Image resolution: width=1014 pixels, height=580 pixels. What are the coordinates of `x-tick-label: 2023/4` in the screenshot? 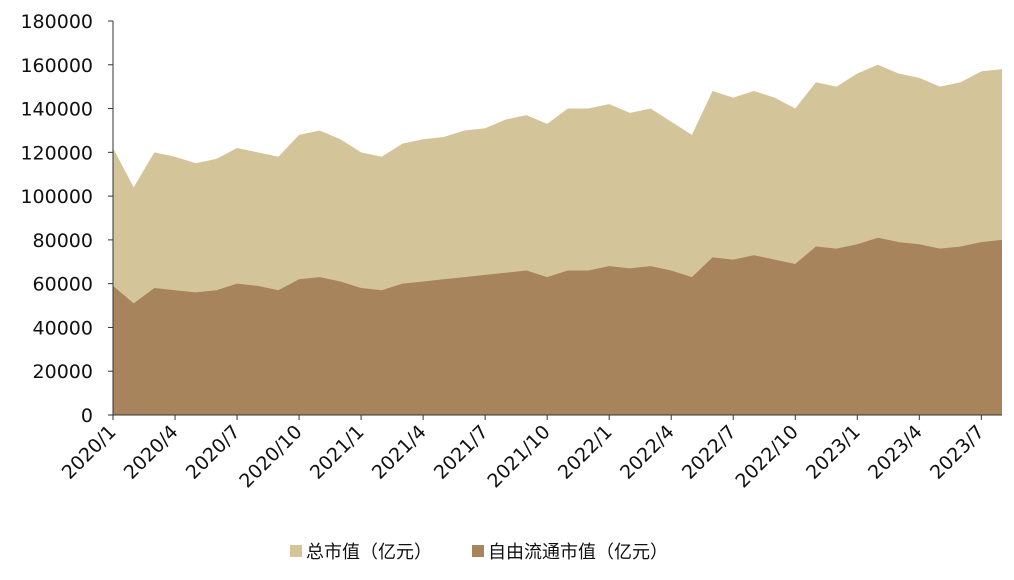 It's located at (895, 452).